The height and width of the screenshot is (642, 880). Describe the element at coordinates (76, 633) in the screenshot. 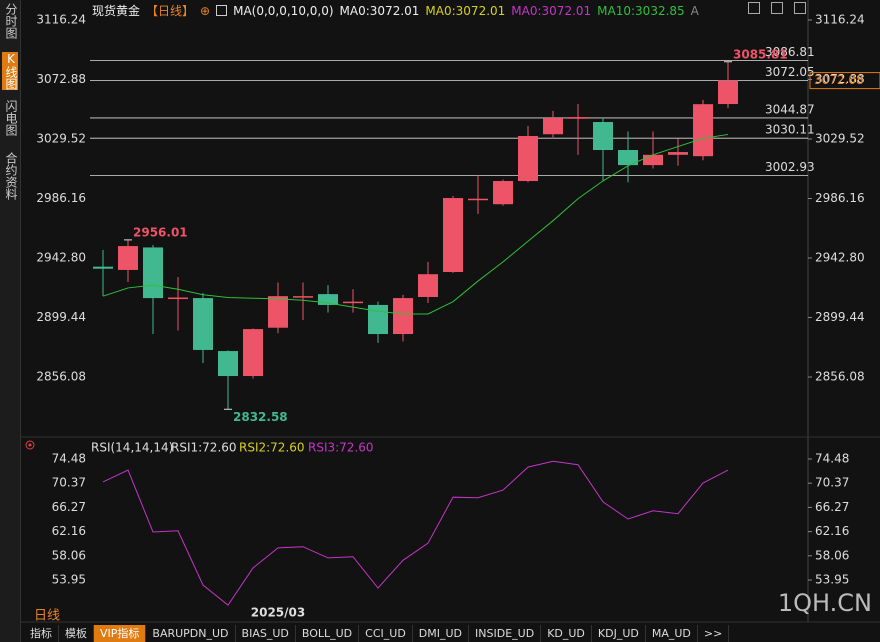

I see `toolbar-tab: 模板` at that location.